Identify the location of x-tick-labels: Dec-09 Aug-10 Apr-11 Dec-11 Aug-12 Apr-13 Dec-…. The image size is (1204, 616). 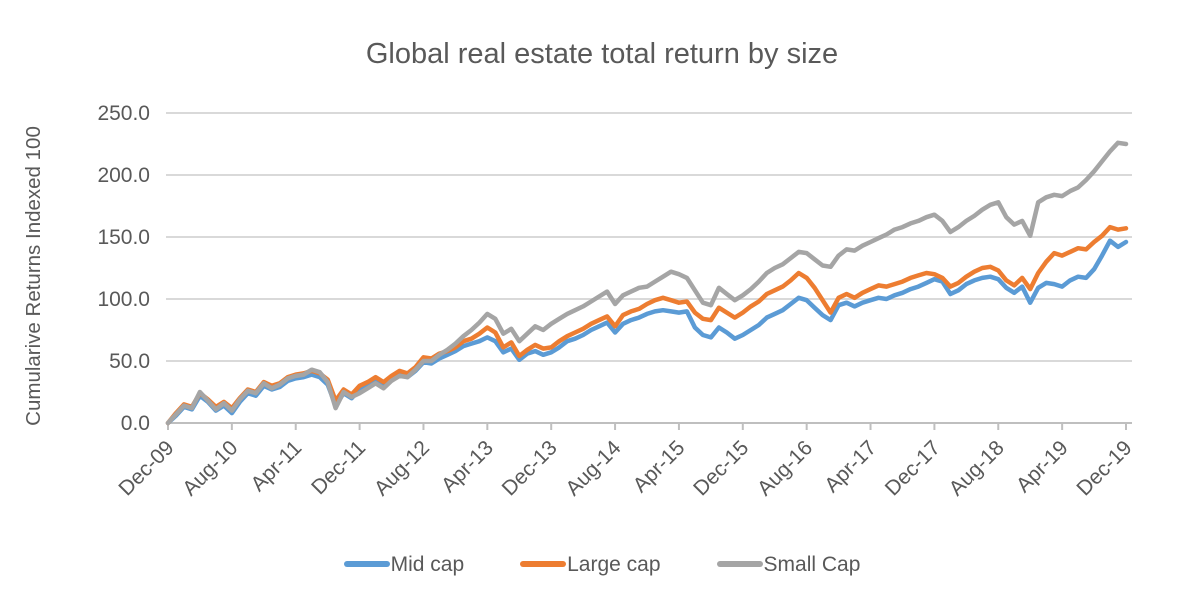
(625, 468).